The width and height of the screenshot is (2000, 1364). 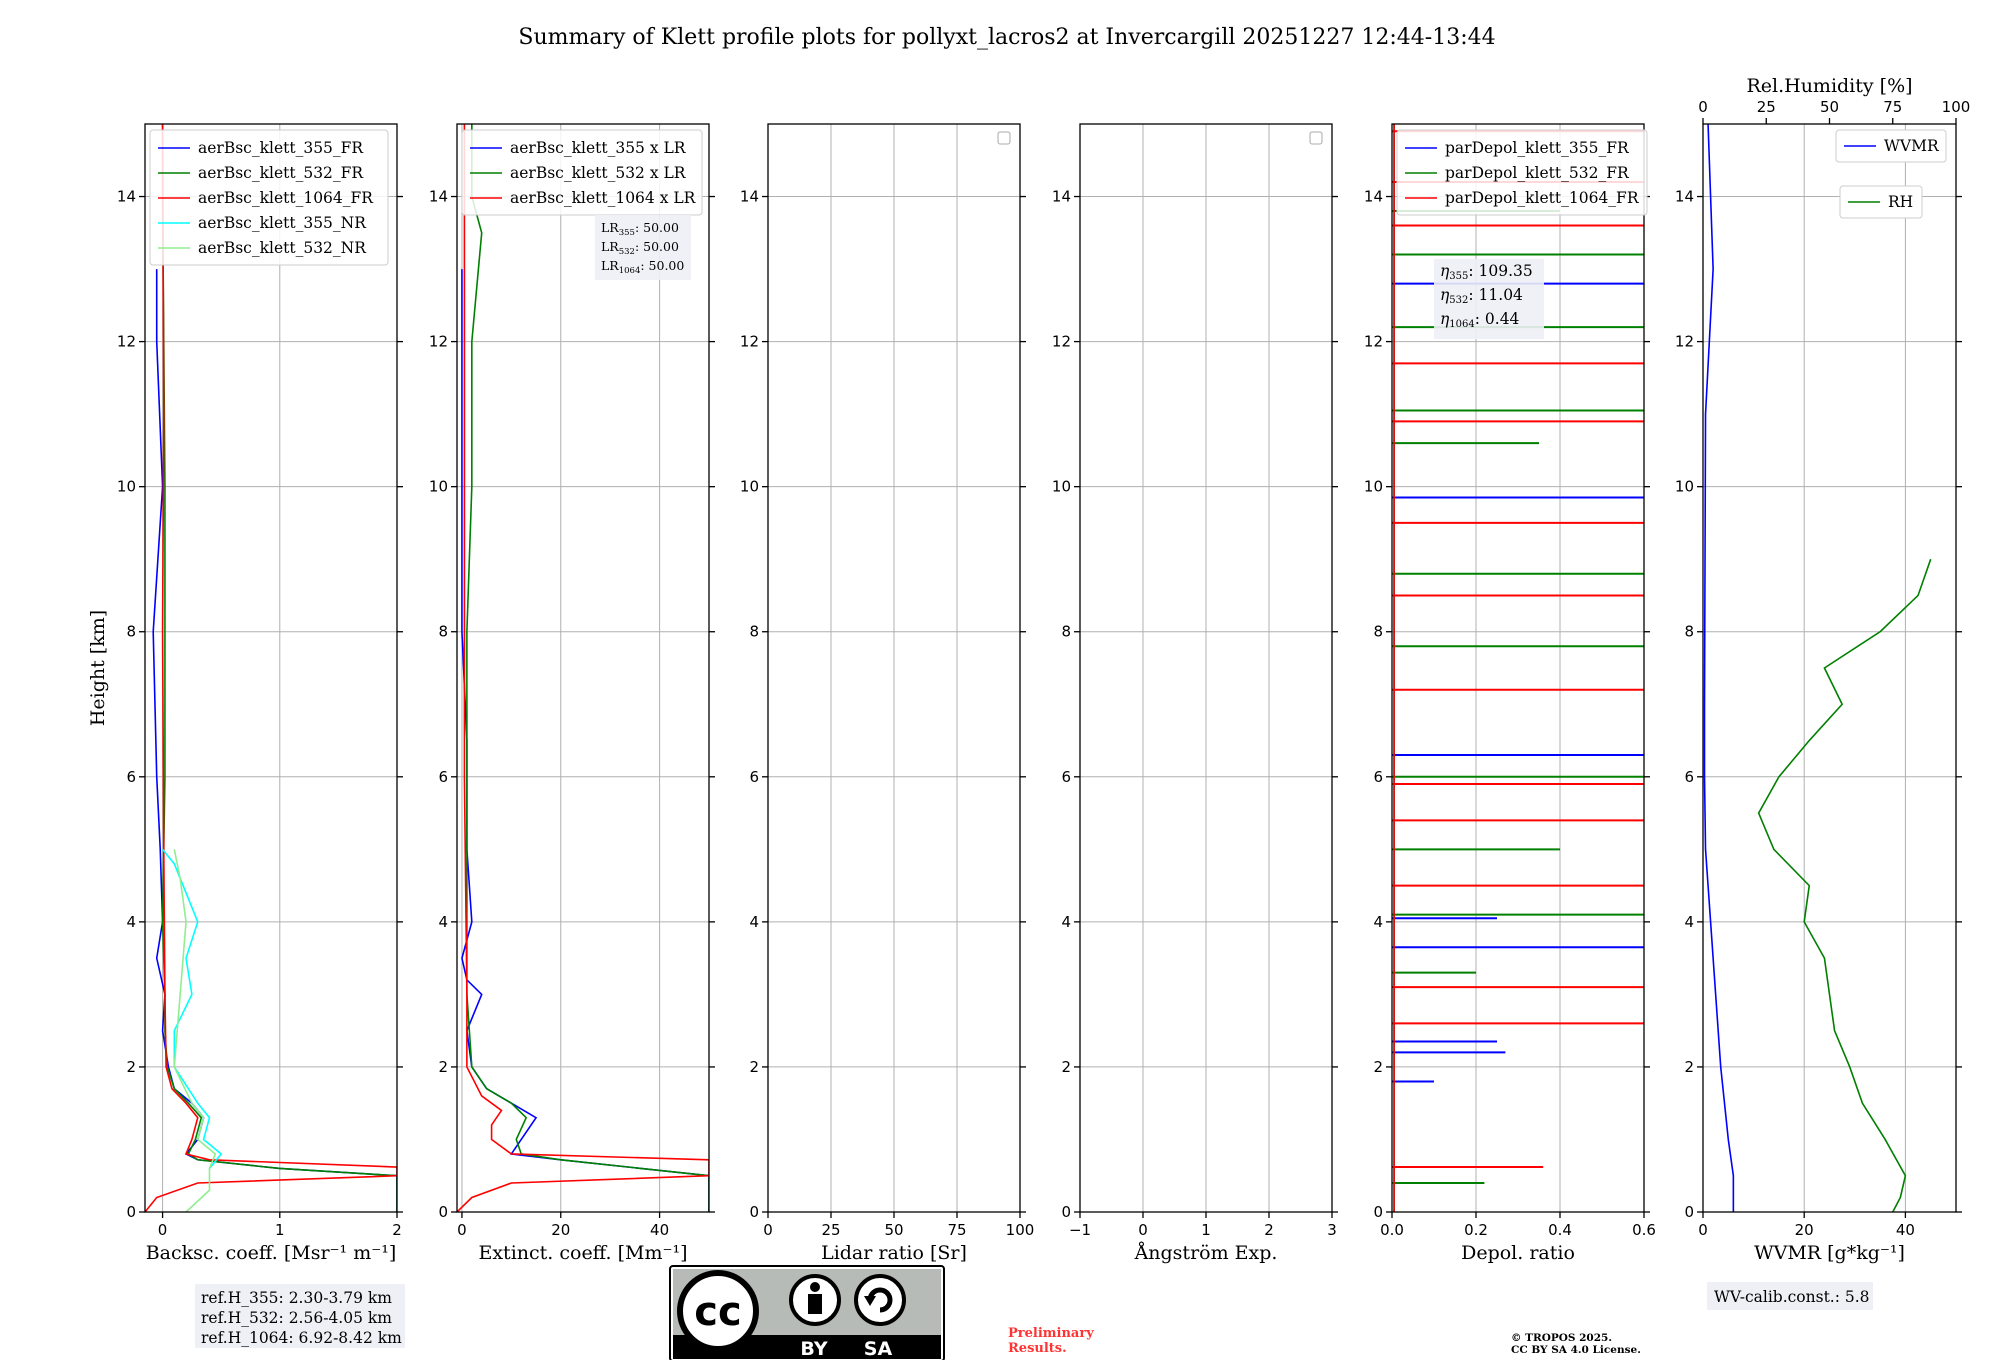 What do you see at coordinates (286, 198) in the screenshot?
I see `legend-label: aerBsc_klett_1064_FR` at bounding box center [286, 198].